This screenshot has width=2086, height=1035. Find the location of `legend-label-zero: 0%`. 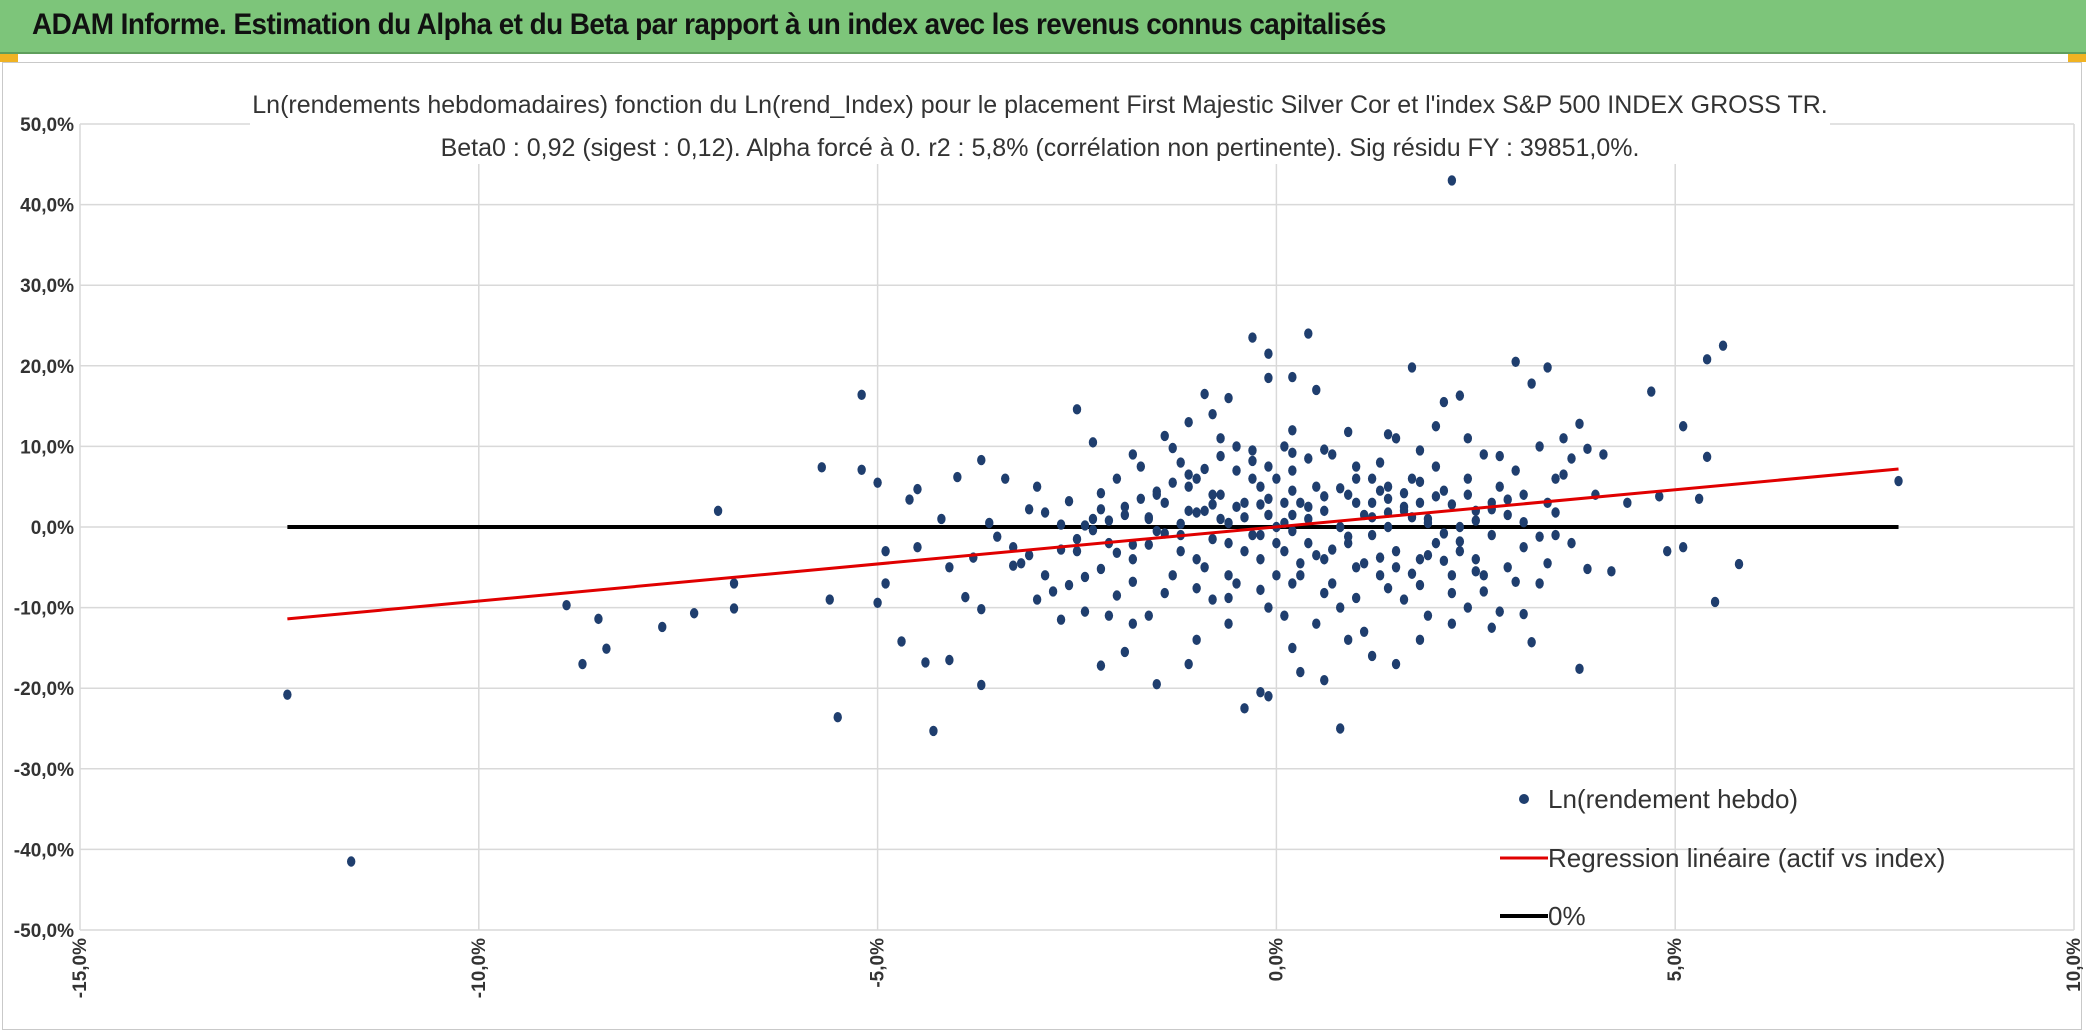

legend-label-zero: 0% is located at coordinates (1567, 916).